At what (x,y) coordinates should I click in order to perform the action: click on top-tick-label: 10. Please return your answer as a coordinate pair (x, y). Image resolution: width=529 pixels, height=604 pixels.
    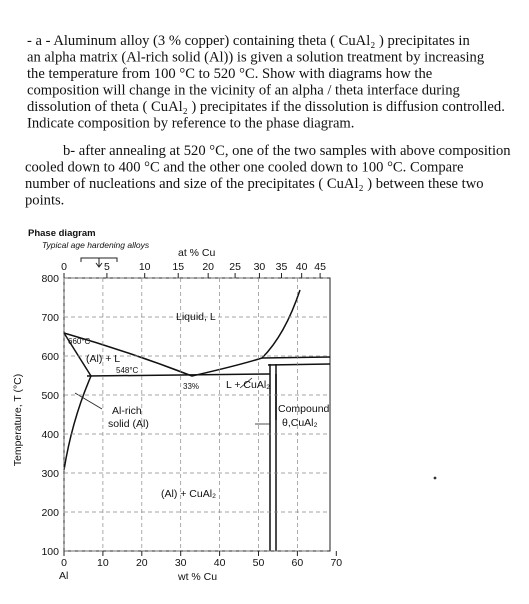
    Looking at the image, I should click on (145, 267).